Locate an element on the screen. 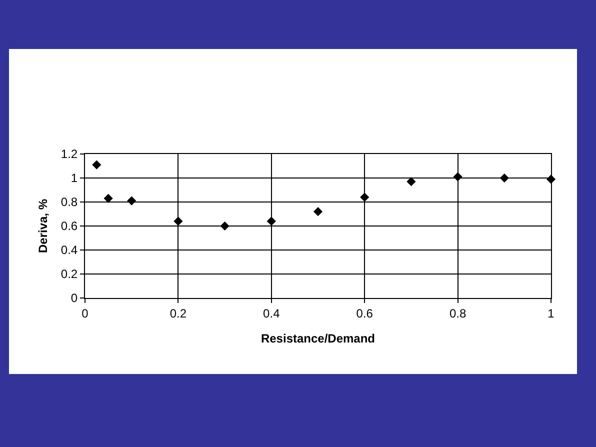 The width and height of the screenshot is (596, 447). x-tick-label: 0.6 is located at coordinates (365, 313).